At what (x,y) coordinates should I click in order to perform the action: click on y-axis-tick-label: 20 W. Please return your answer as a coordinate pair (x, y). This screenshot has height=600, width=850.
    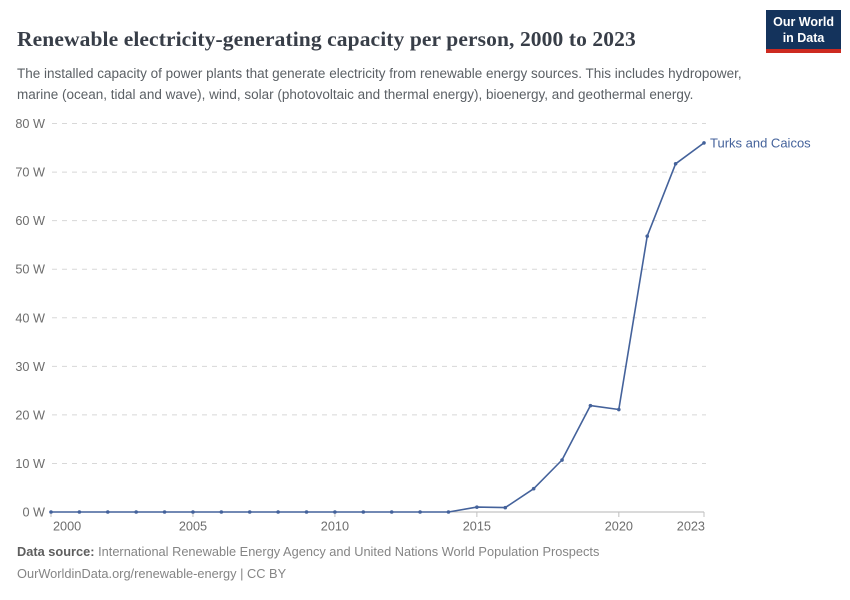
    Looking at the image, I should click on (30, 415).